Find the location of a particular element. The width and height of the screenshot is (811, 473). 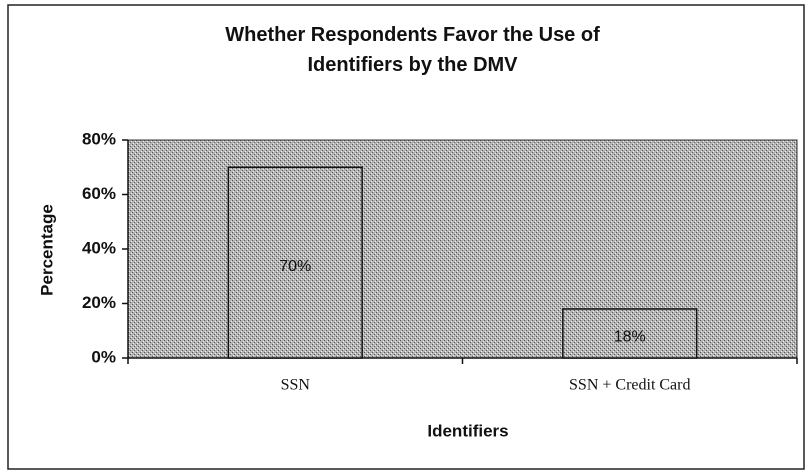

data-label: 18% is located at coordinates (630, 337).